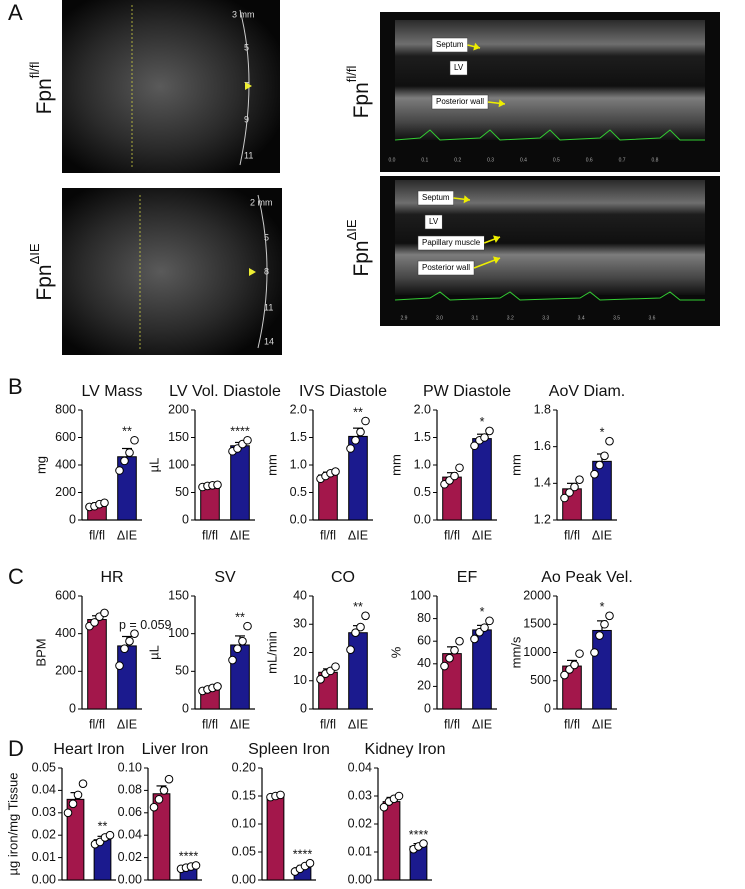  I want to click on depth-label: 3 mm, so click(243, 14).